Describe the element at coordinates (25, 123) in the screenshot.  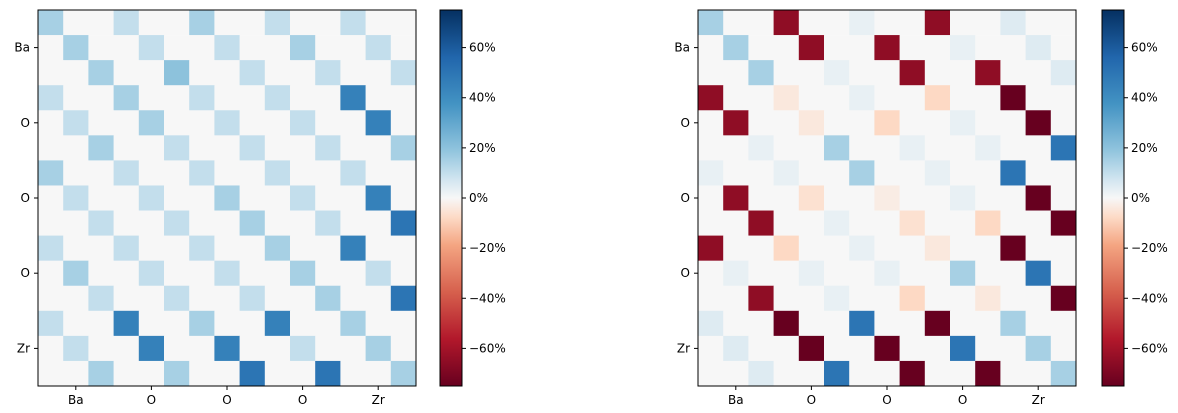
I see `y-tick-label: O` at that location.